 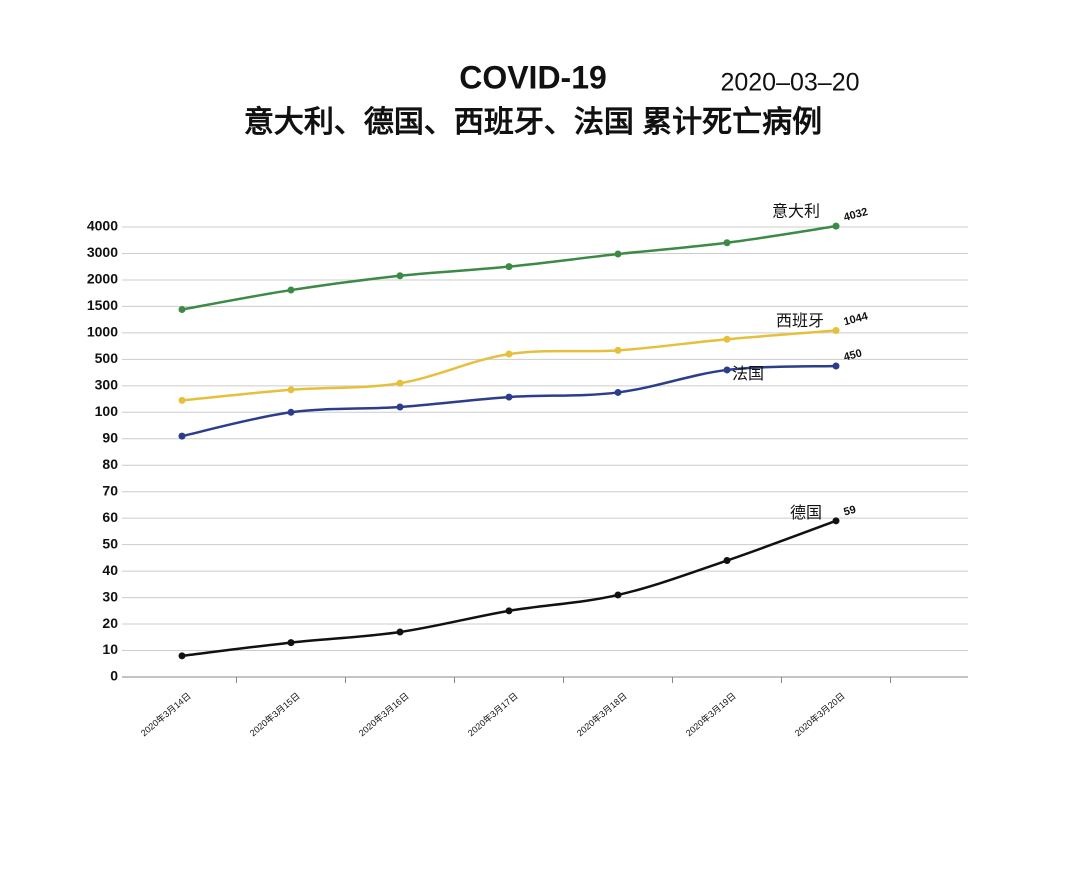 What do you see at coordinates (852, 355) in the screenshot?
I see `value-label: 450` at bounding box center [852, 355].